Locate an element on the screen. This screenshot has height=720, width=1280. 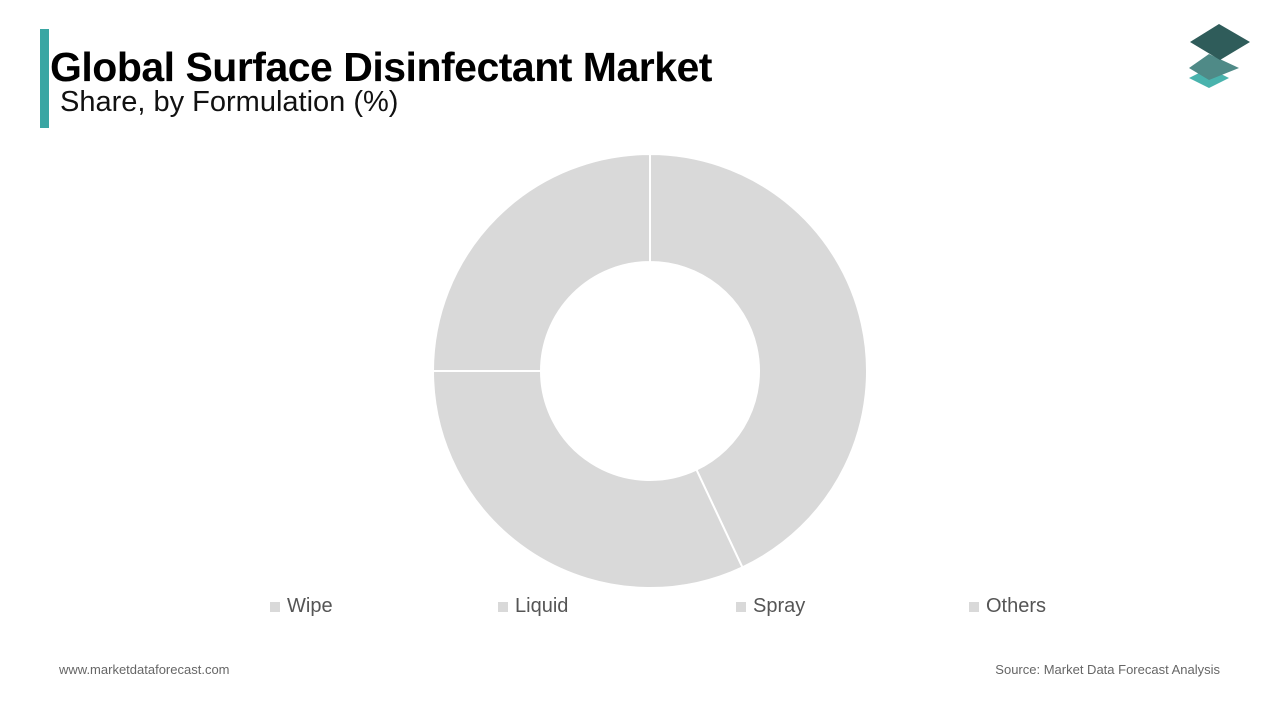
legend-label: Liquid is located at coordinates (542, 606).